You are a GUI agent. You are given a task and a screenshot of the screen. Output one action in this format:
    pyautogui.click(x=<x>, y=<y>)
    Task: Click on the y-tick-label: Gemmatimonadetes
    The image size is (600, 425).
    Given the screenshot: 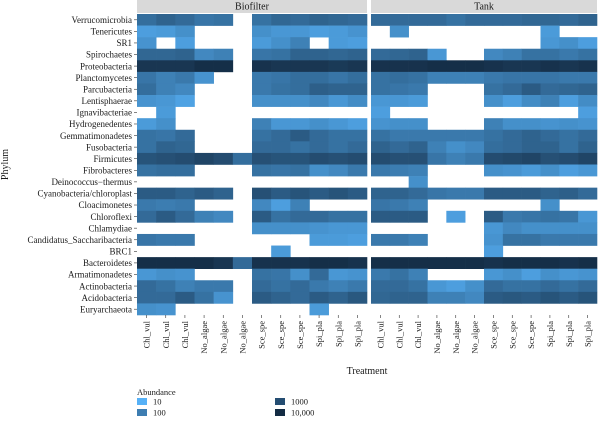 What is the action you would take?
    pyautogui.click(x=96, y=136)
    